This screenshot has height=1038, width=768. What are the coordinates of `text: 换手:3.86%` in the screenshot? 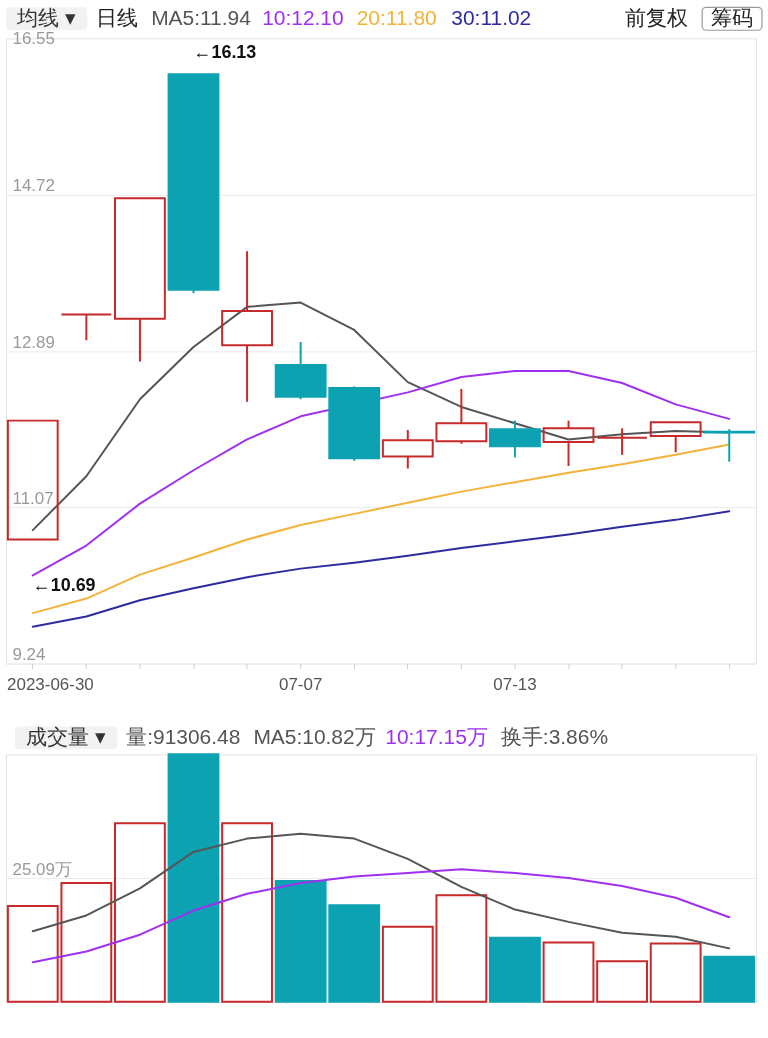 It's located at (554, 737).